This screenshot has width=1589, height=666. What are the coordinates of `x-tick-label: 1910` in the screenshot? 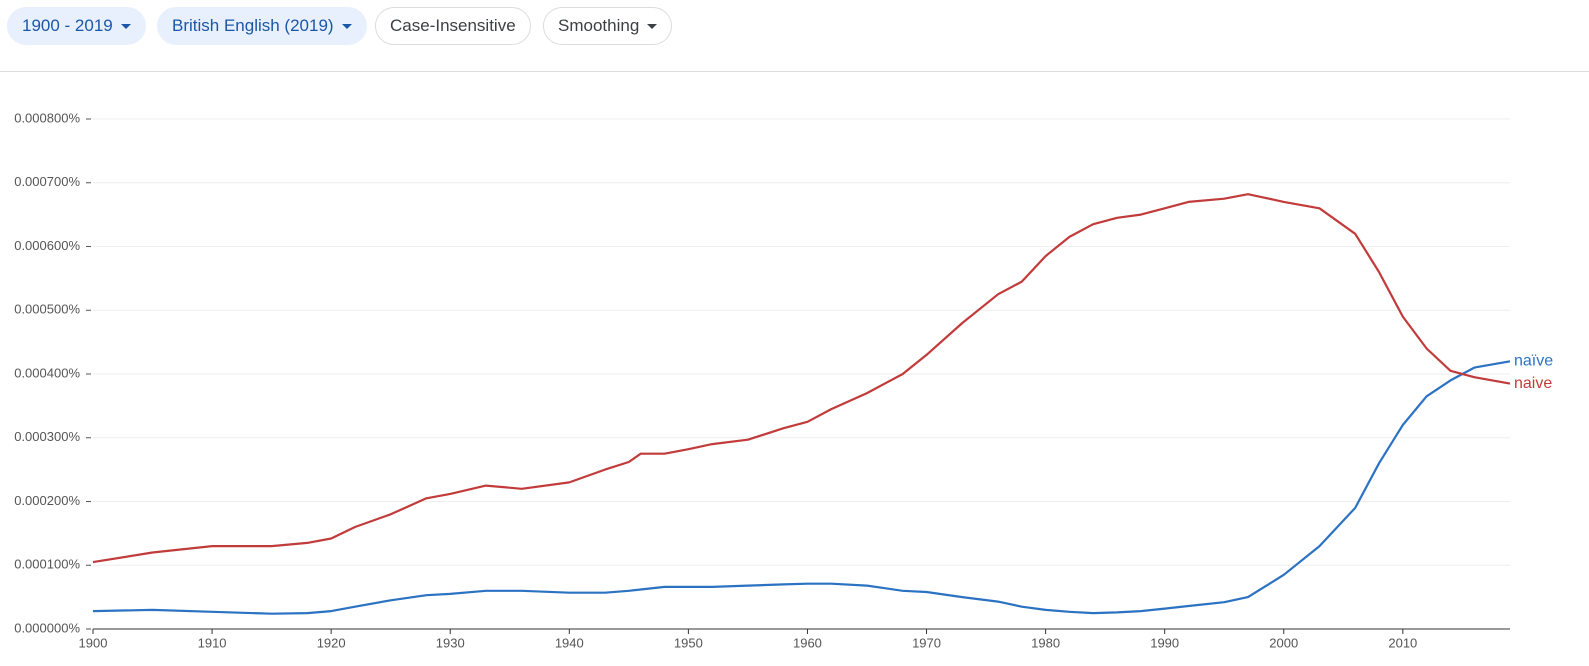 It's located at (212, 642).